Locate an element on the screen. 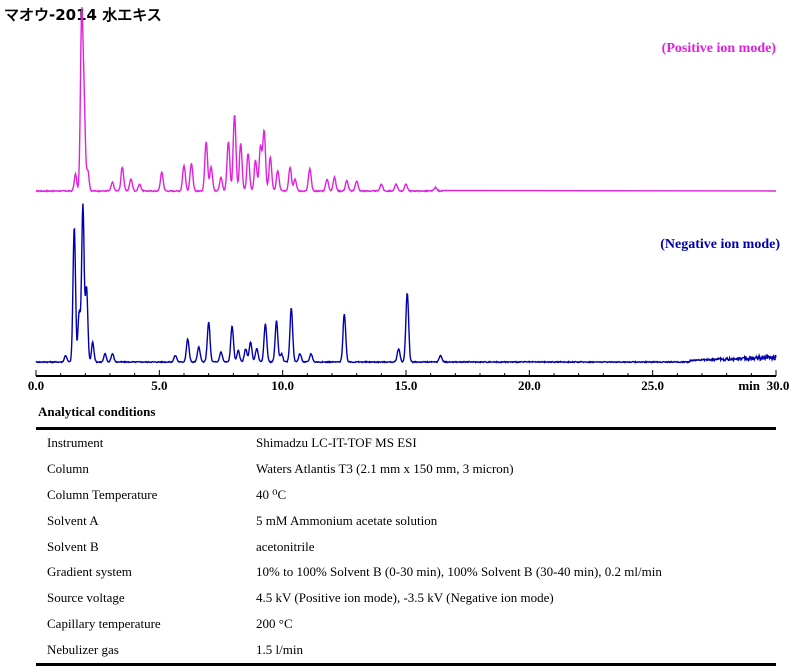 Image resolution: width=803 pixels, height=666 pixels. condition-label: Column is located at coordinates (68, 468).